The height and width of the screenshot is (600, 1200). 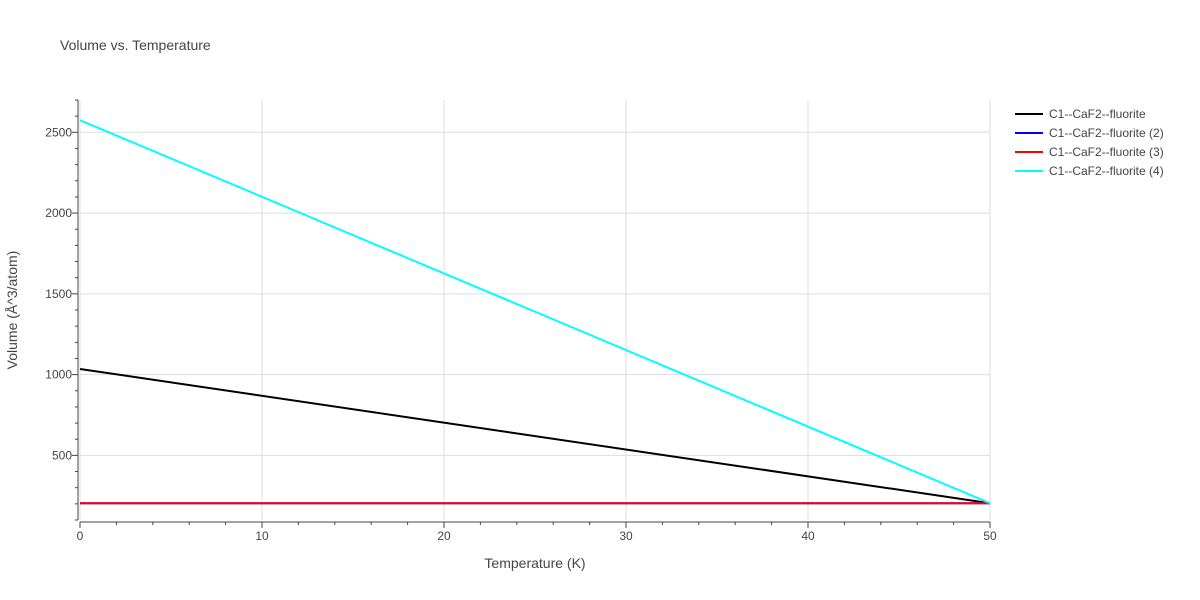 What do you see at coordinates (1106, 152) in the screenshot?
I see `legend-label: C1--CaF2--fluorite (3)` at bounding box center [1106, 152].